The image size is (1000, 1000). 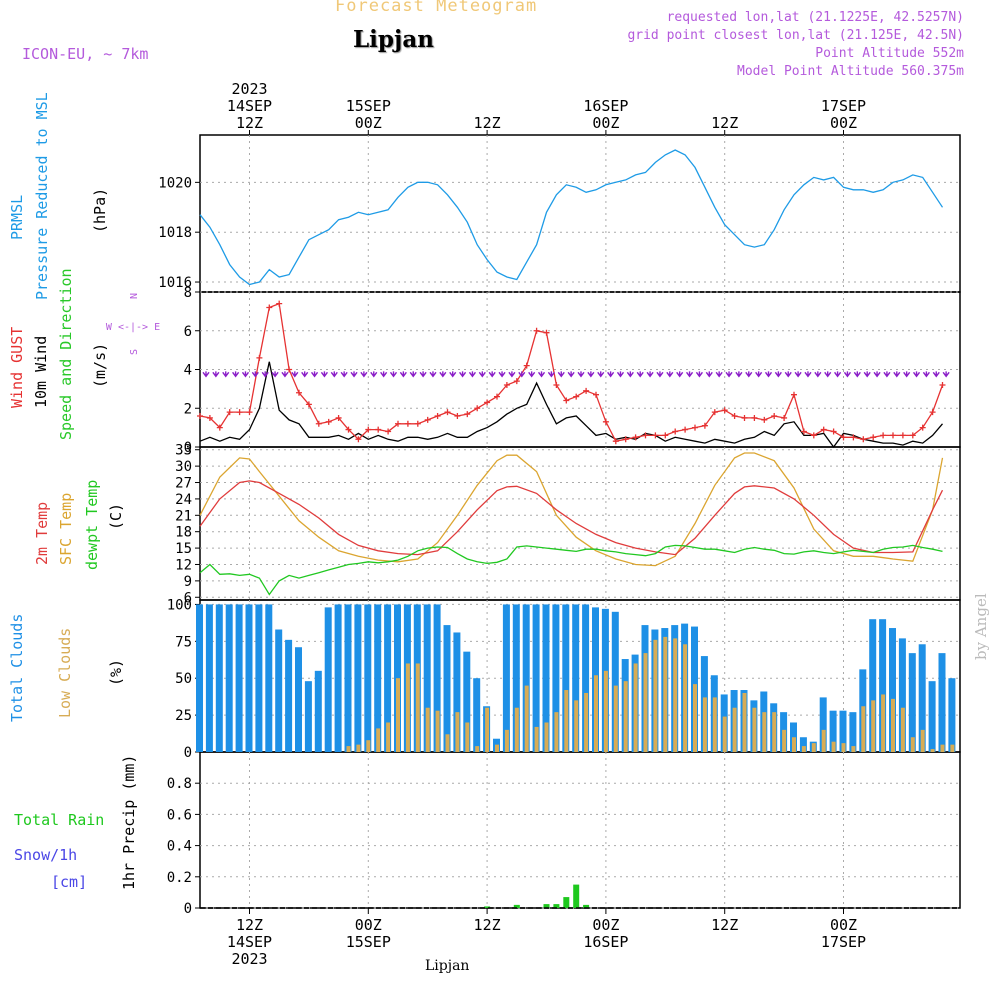 I want to click on dewpt-line, so click(x=571, y=570).